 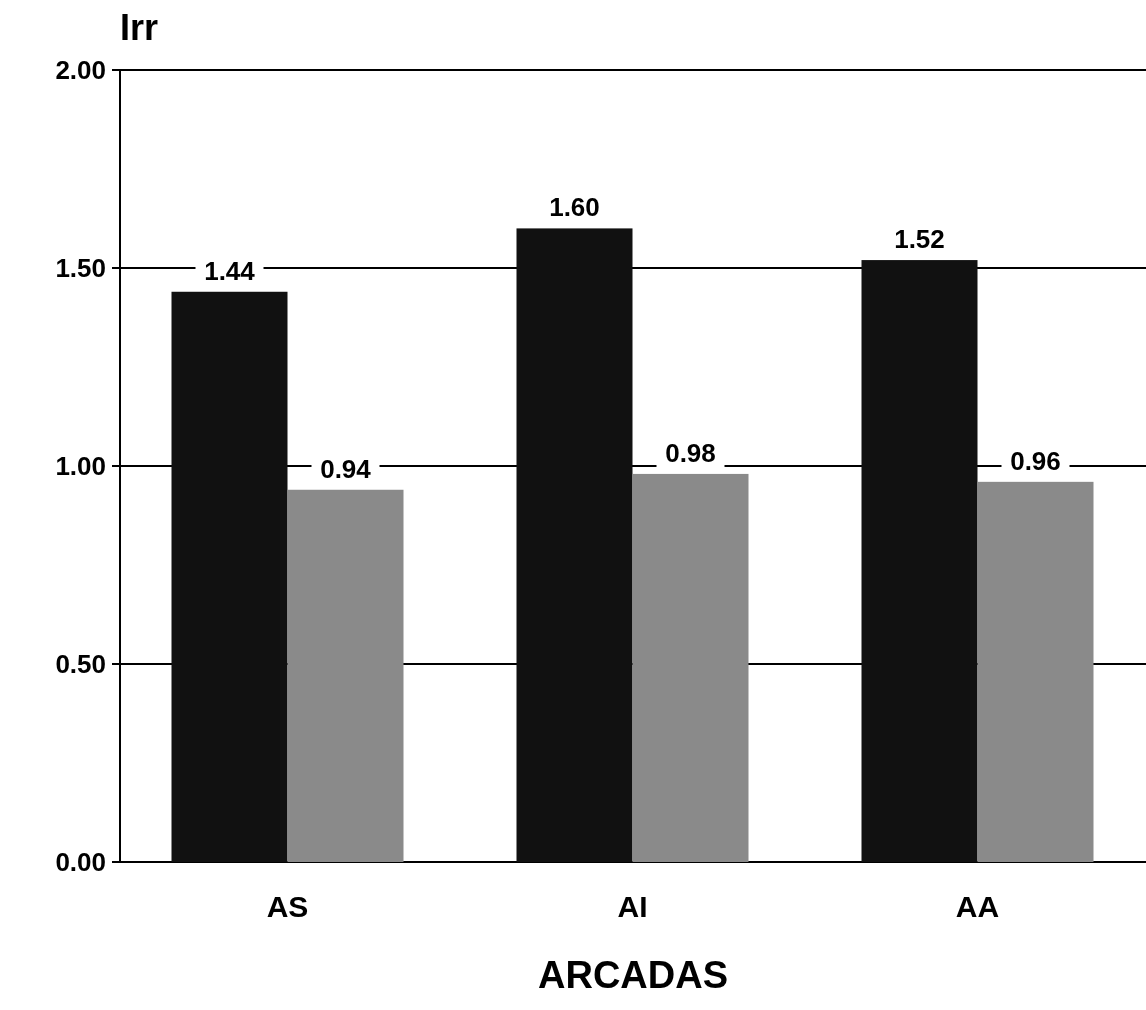 I want to click on x-tick-label: AS, so click(x=287, y=906).